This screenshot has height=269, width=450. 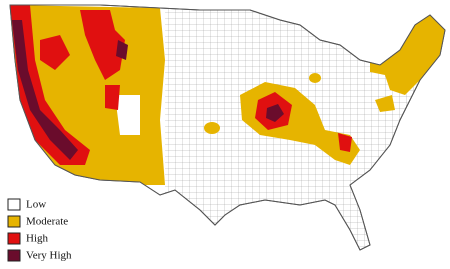 What do you see at coordinates (49, 256) in the screenshot?
I see `legend-label: Very High` at bounding box center [49, 256].